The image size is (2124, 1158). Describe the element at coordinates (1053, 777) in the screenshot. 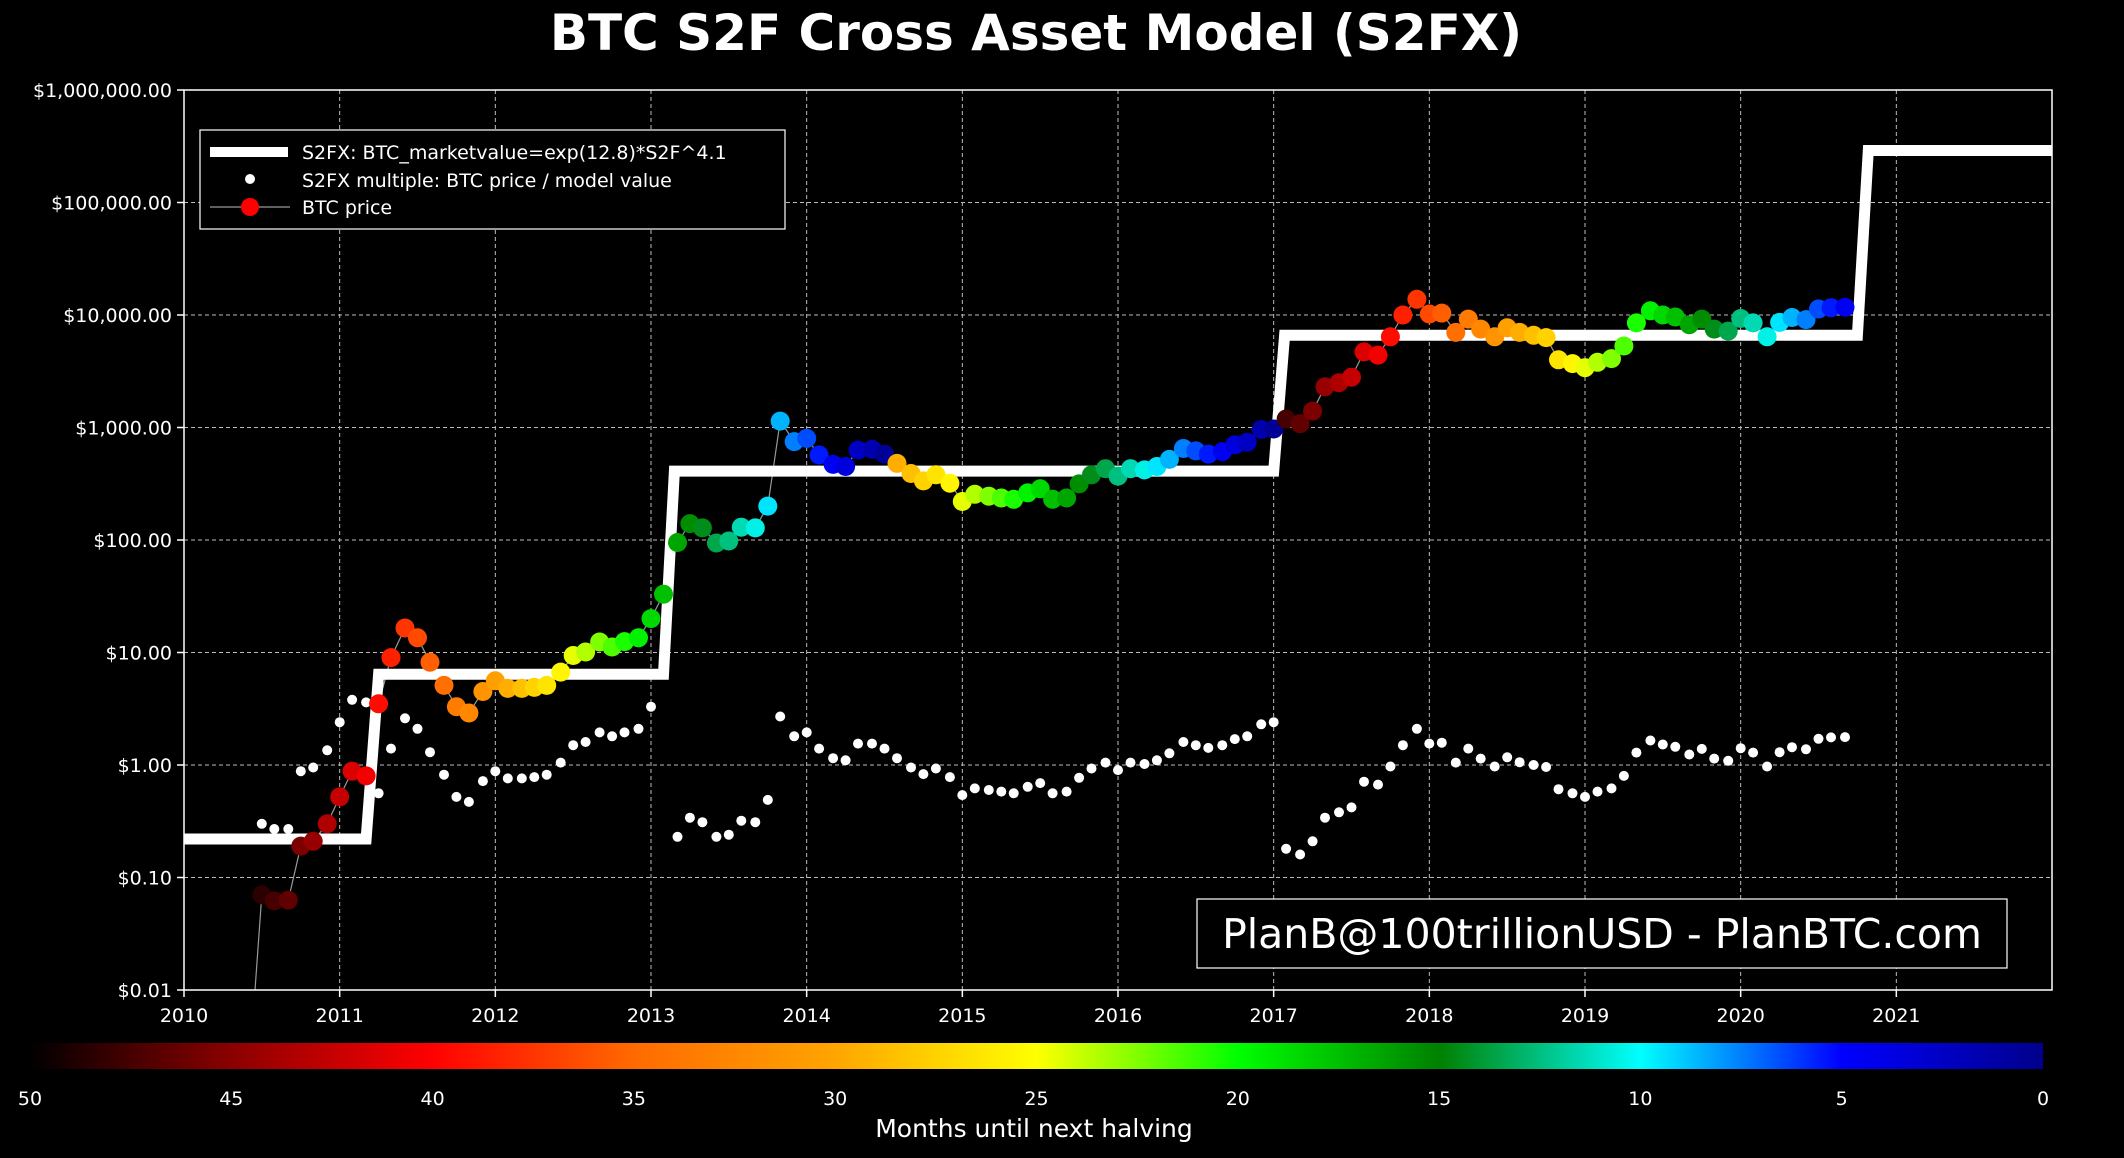

I see `s2fx-multiple-points` at that location.